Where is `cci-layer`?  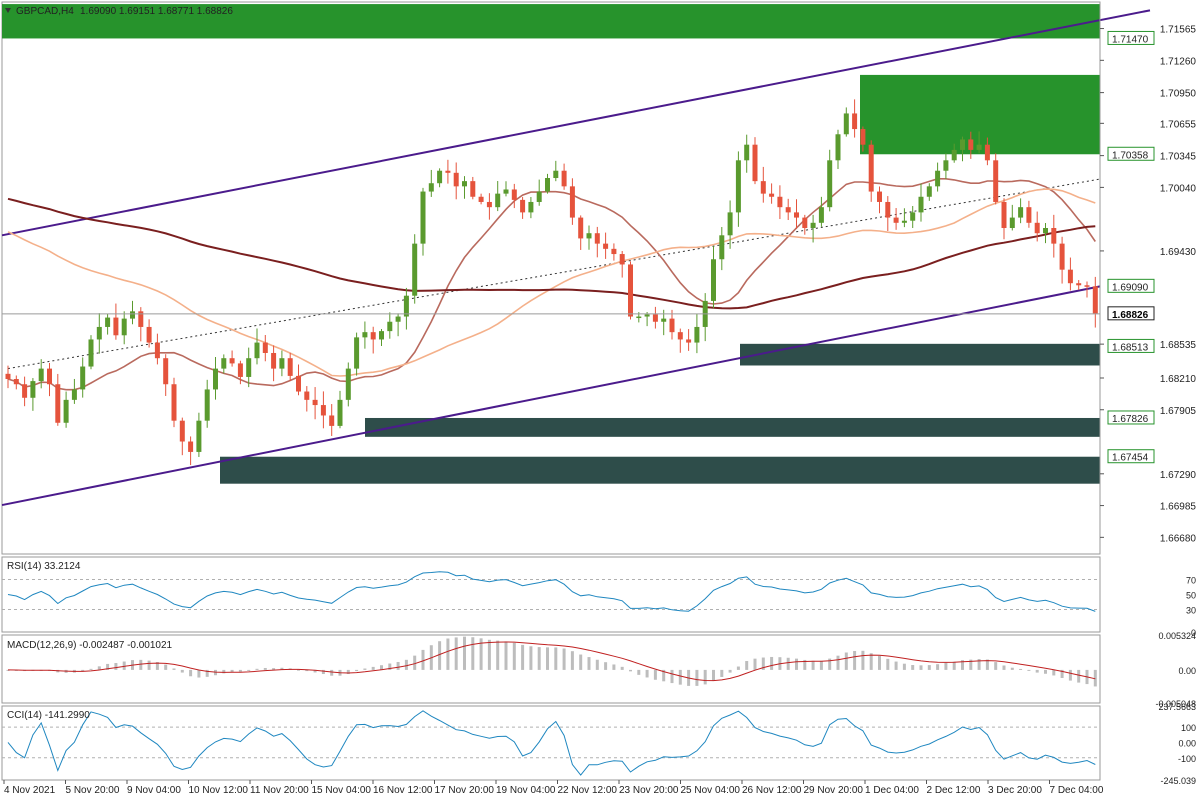 cci-layer is located at coordinates (551, 743).